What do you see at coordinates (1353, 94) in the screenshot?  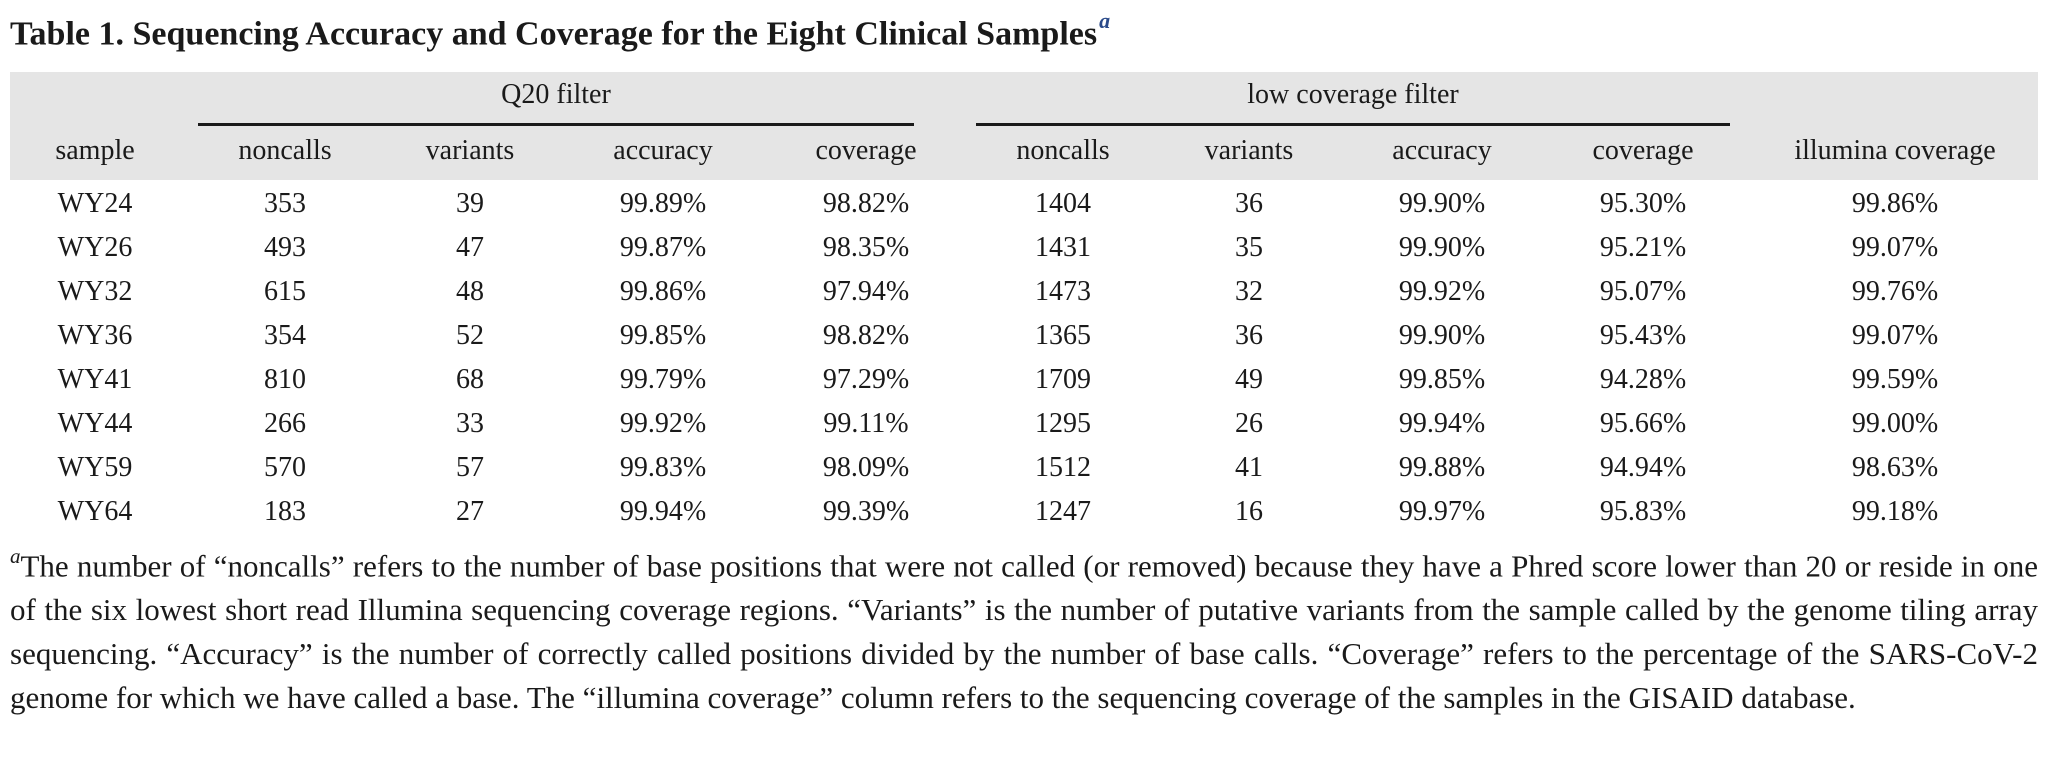 I see `group-header-1: low coverage filter` at bounding box center [1353, 94].